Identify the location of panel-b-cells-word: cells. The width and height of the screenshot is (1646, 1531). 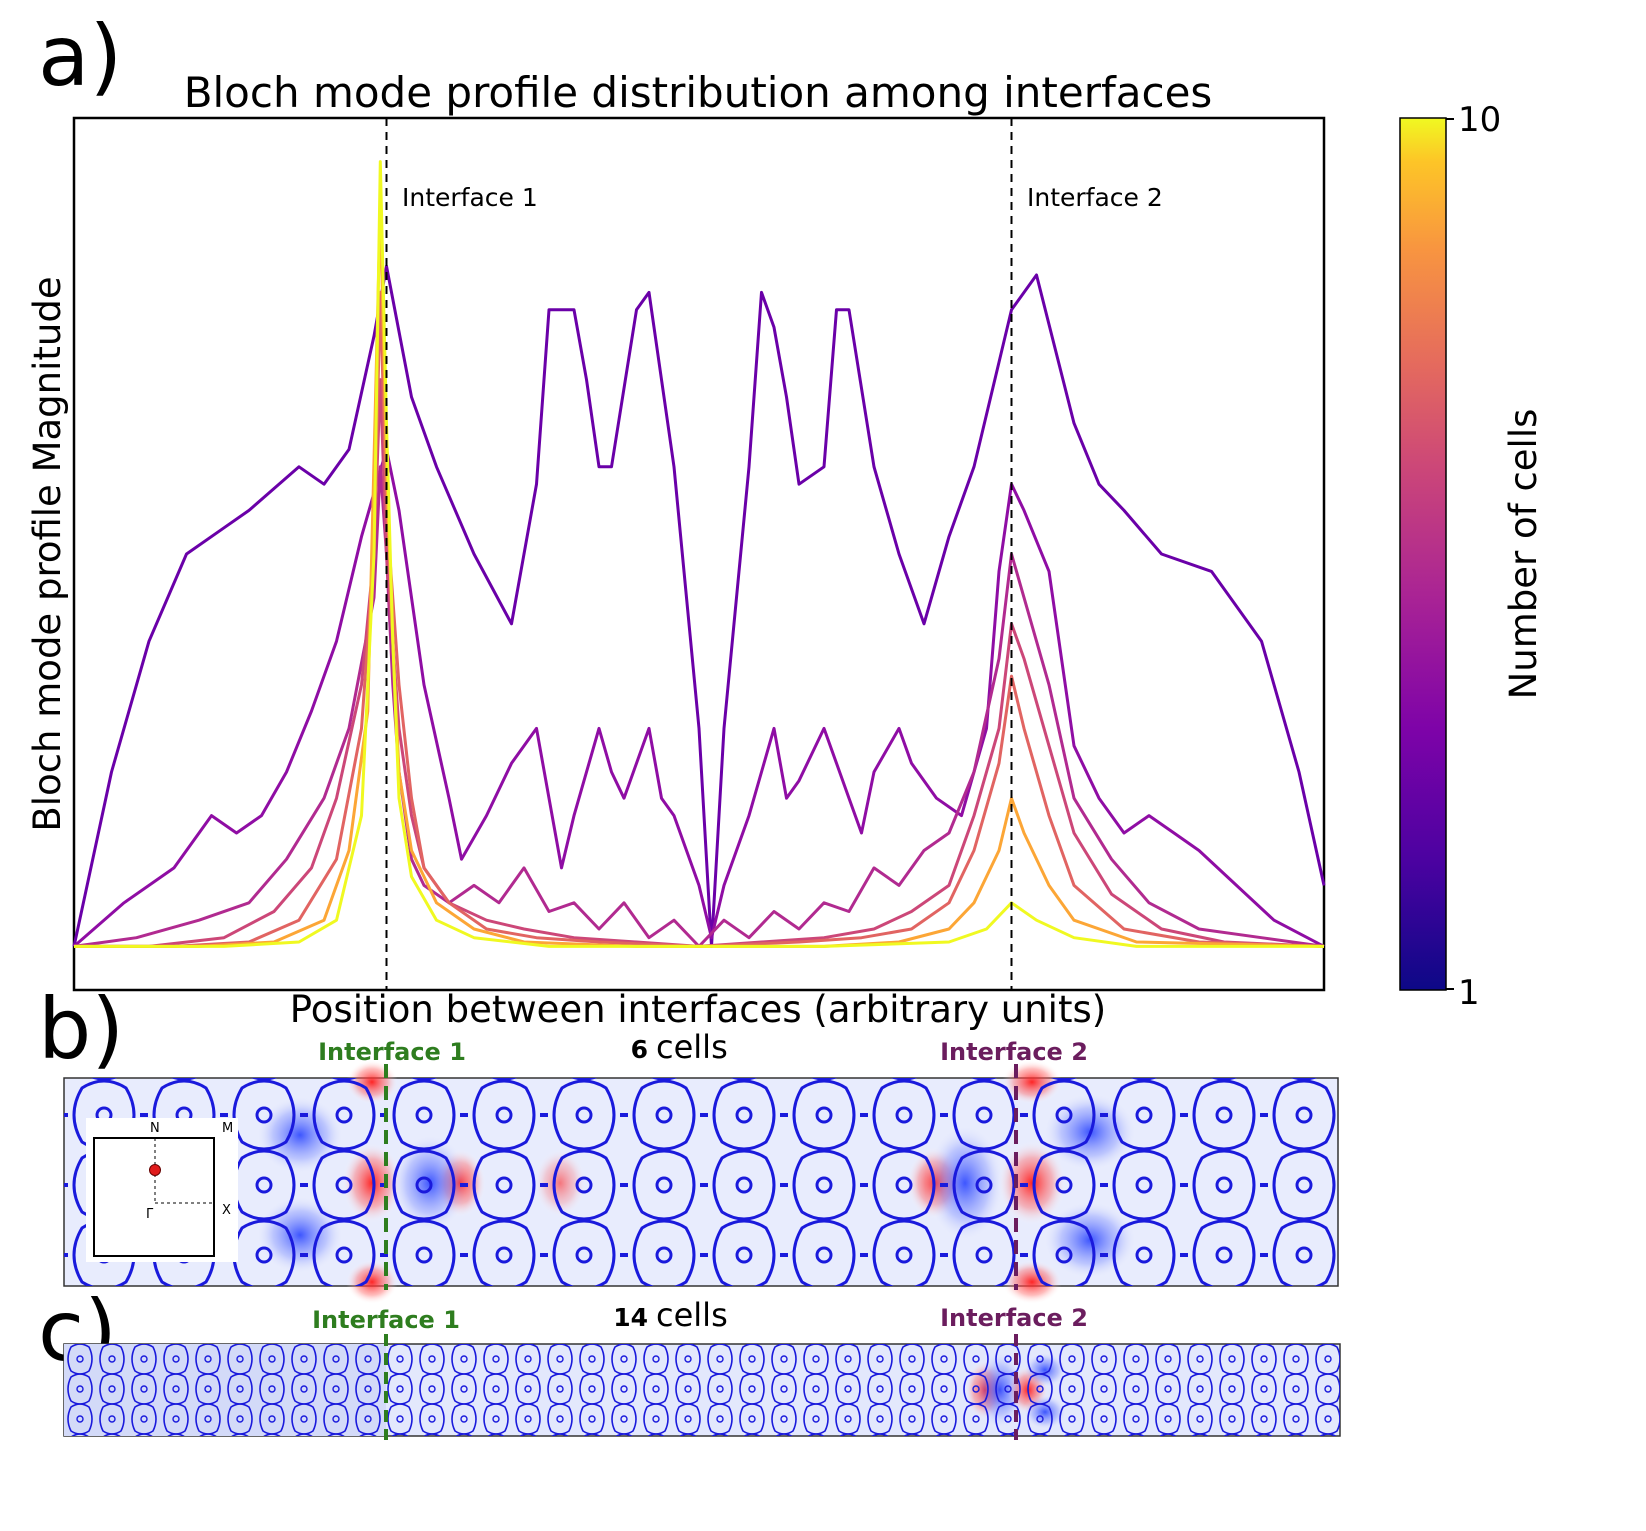
(692, 1047).